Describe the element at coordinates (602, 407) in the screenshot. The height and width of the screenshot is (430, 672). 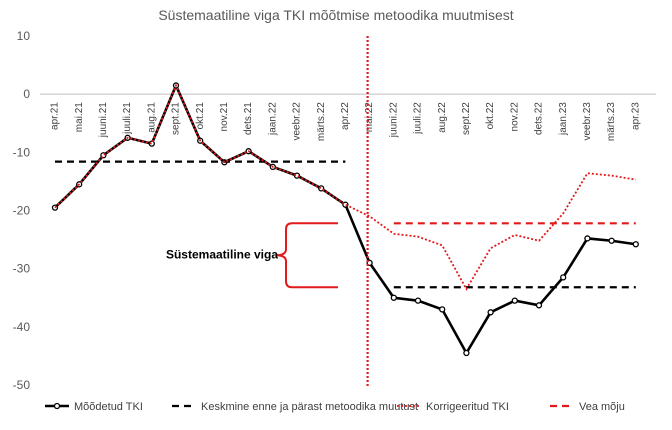
I see `legend-label: Vea mõju` at that location.